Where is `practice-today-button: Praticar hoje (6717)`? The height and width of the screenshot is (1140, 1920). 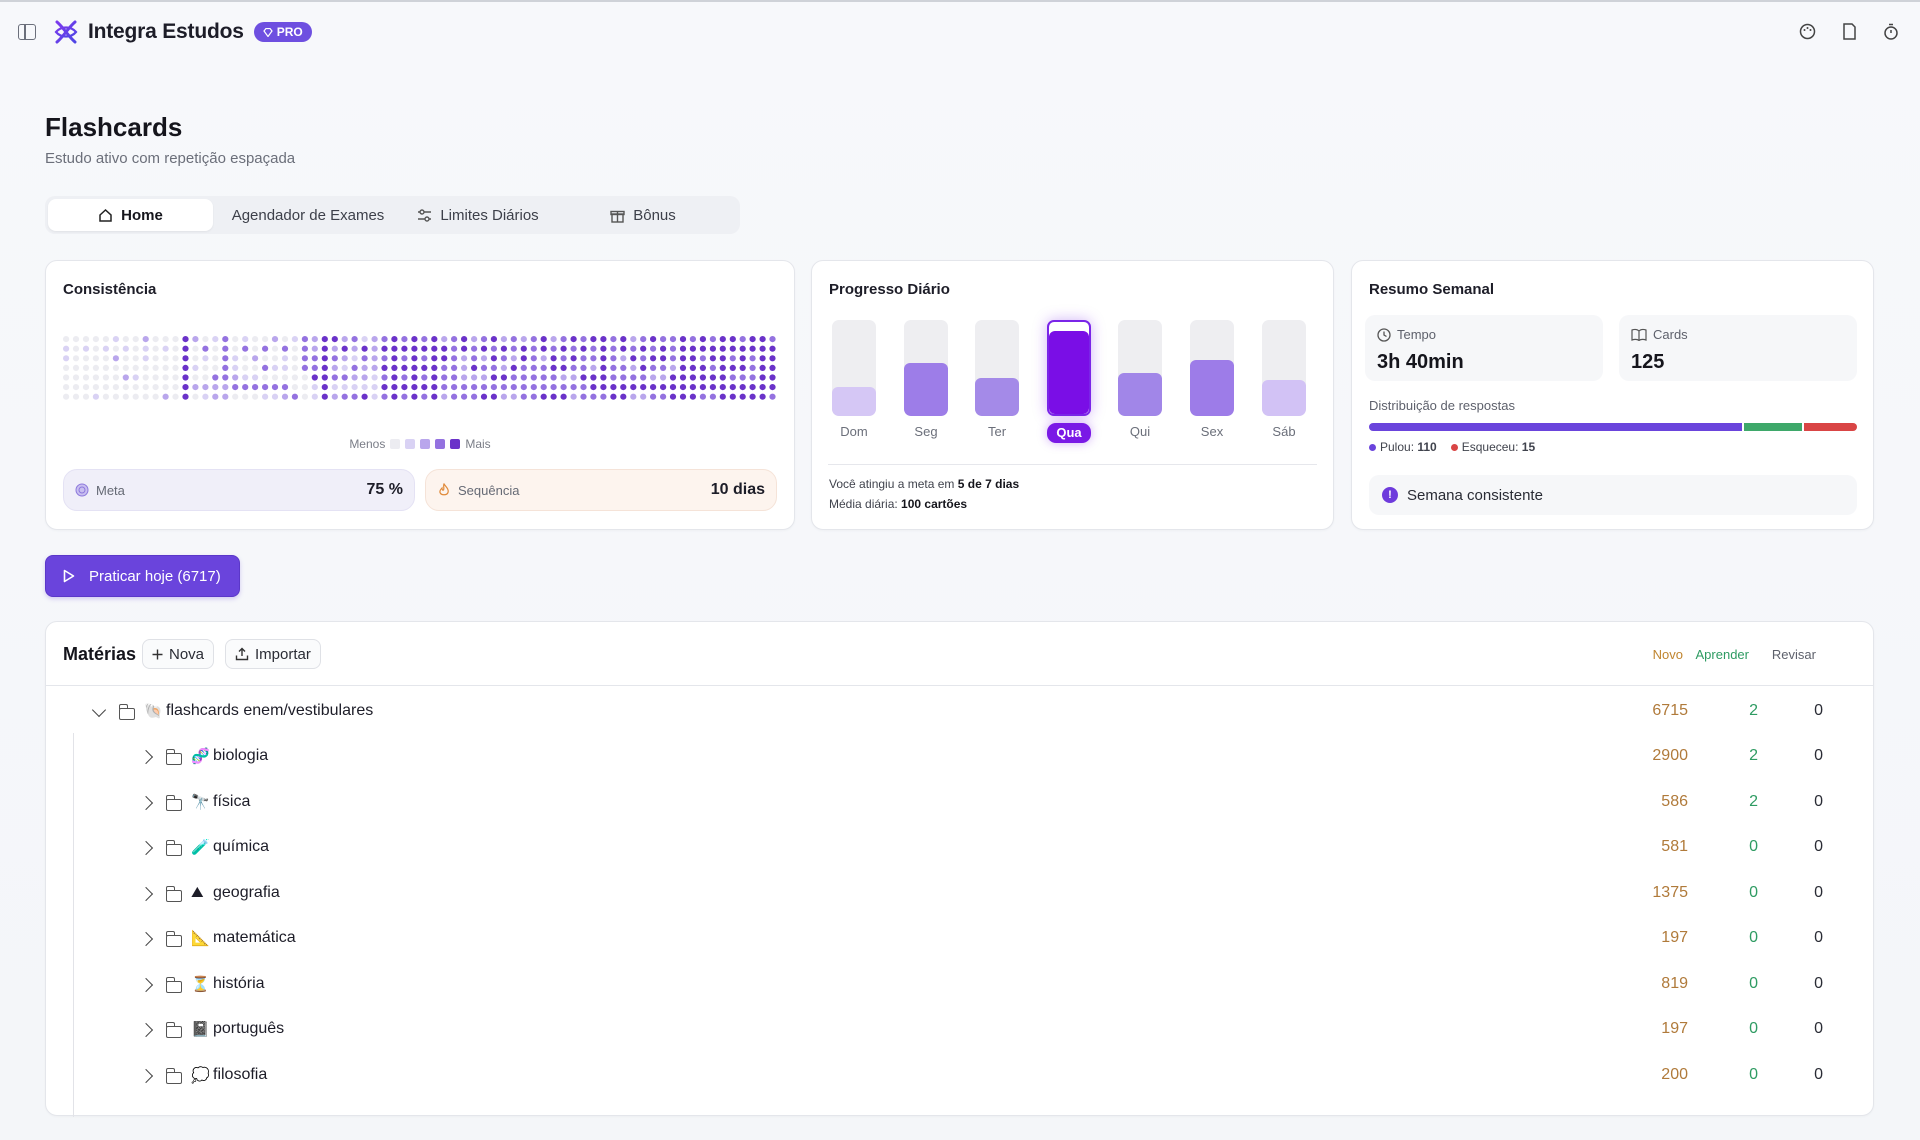 practice-today-button: Praticar hoje (6717) is located at coordinates (142, 576).